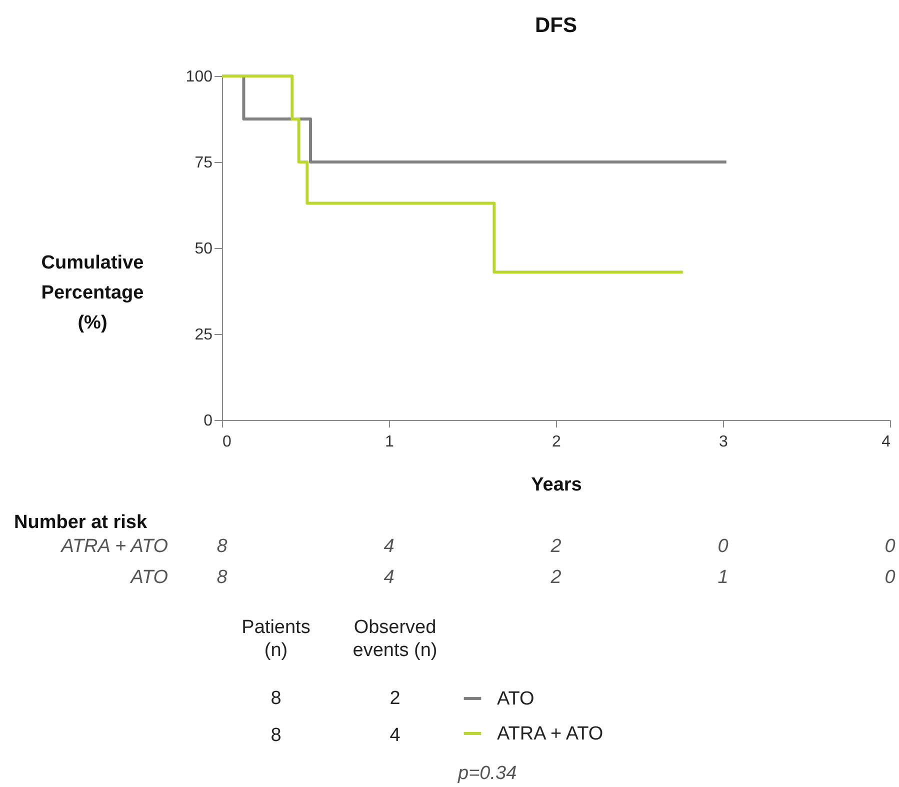 This screenshot has height=787, width=899. What do you see at coordinates (556, 485) in the screenshot?
I see `x-axis-title: Years` at bounding box center [556, 485].